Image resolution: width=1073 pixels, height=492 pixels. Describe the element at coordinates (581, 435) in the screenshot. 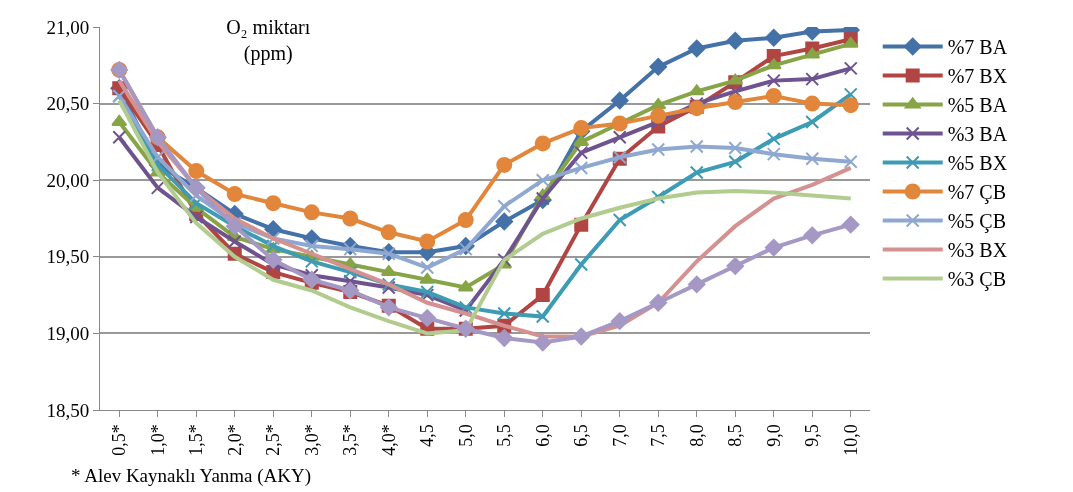

I see `x-tick-label: 6,5` at that location.